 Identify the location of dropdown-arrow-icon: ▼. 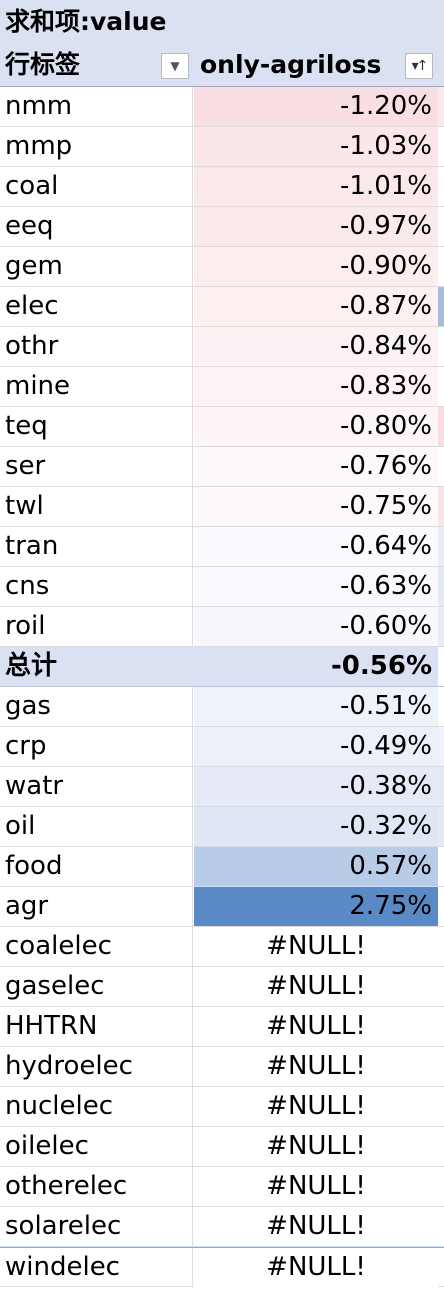
(175, 66).